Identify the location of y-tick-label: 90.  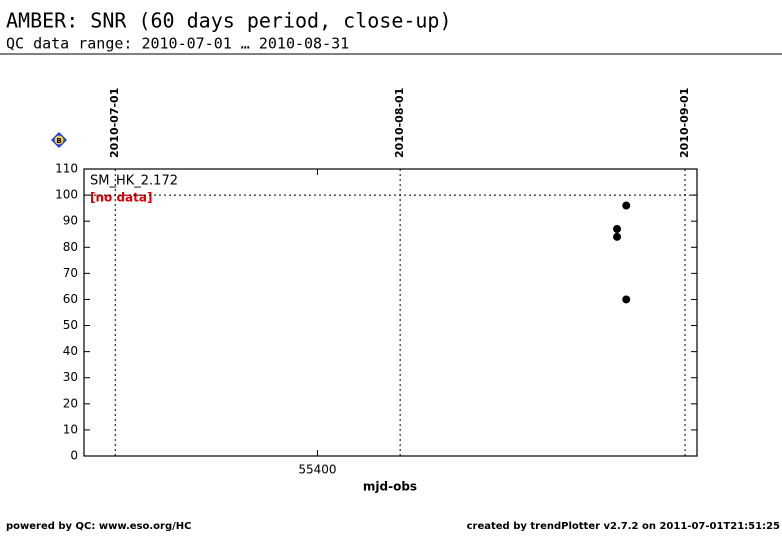
(70, 221).